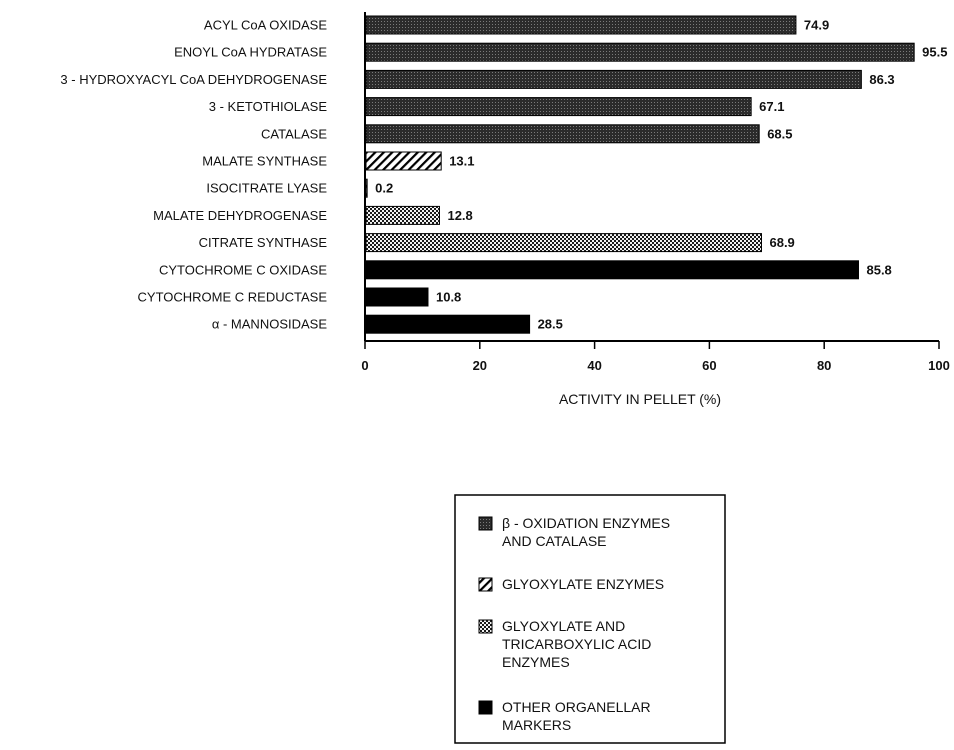  What do you see at coordinates (480, 365) in the screenshot?
I see `x-tick-label: 20` at bounding box center [480, 365].